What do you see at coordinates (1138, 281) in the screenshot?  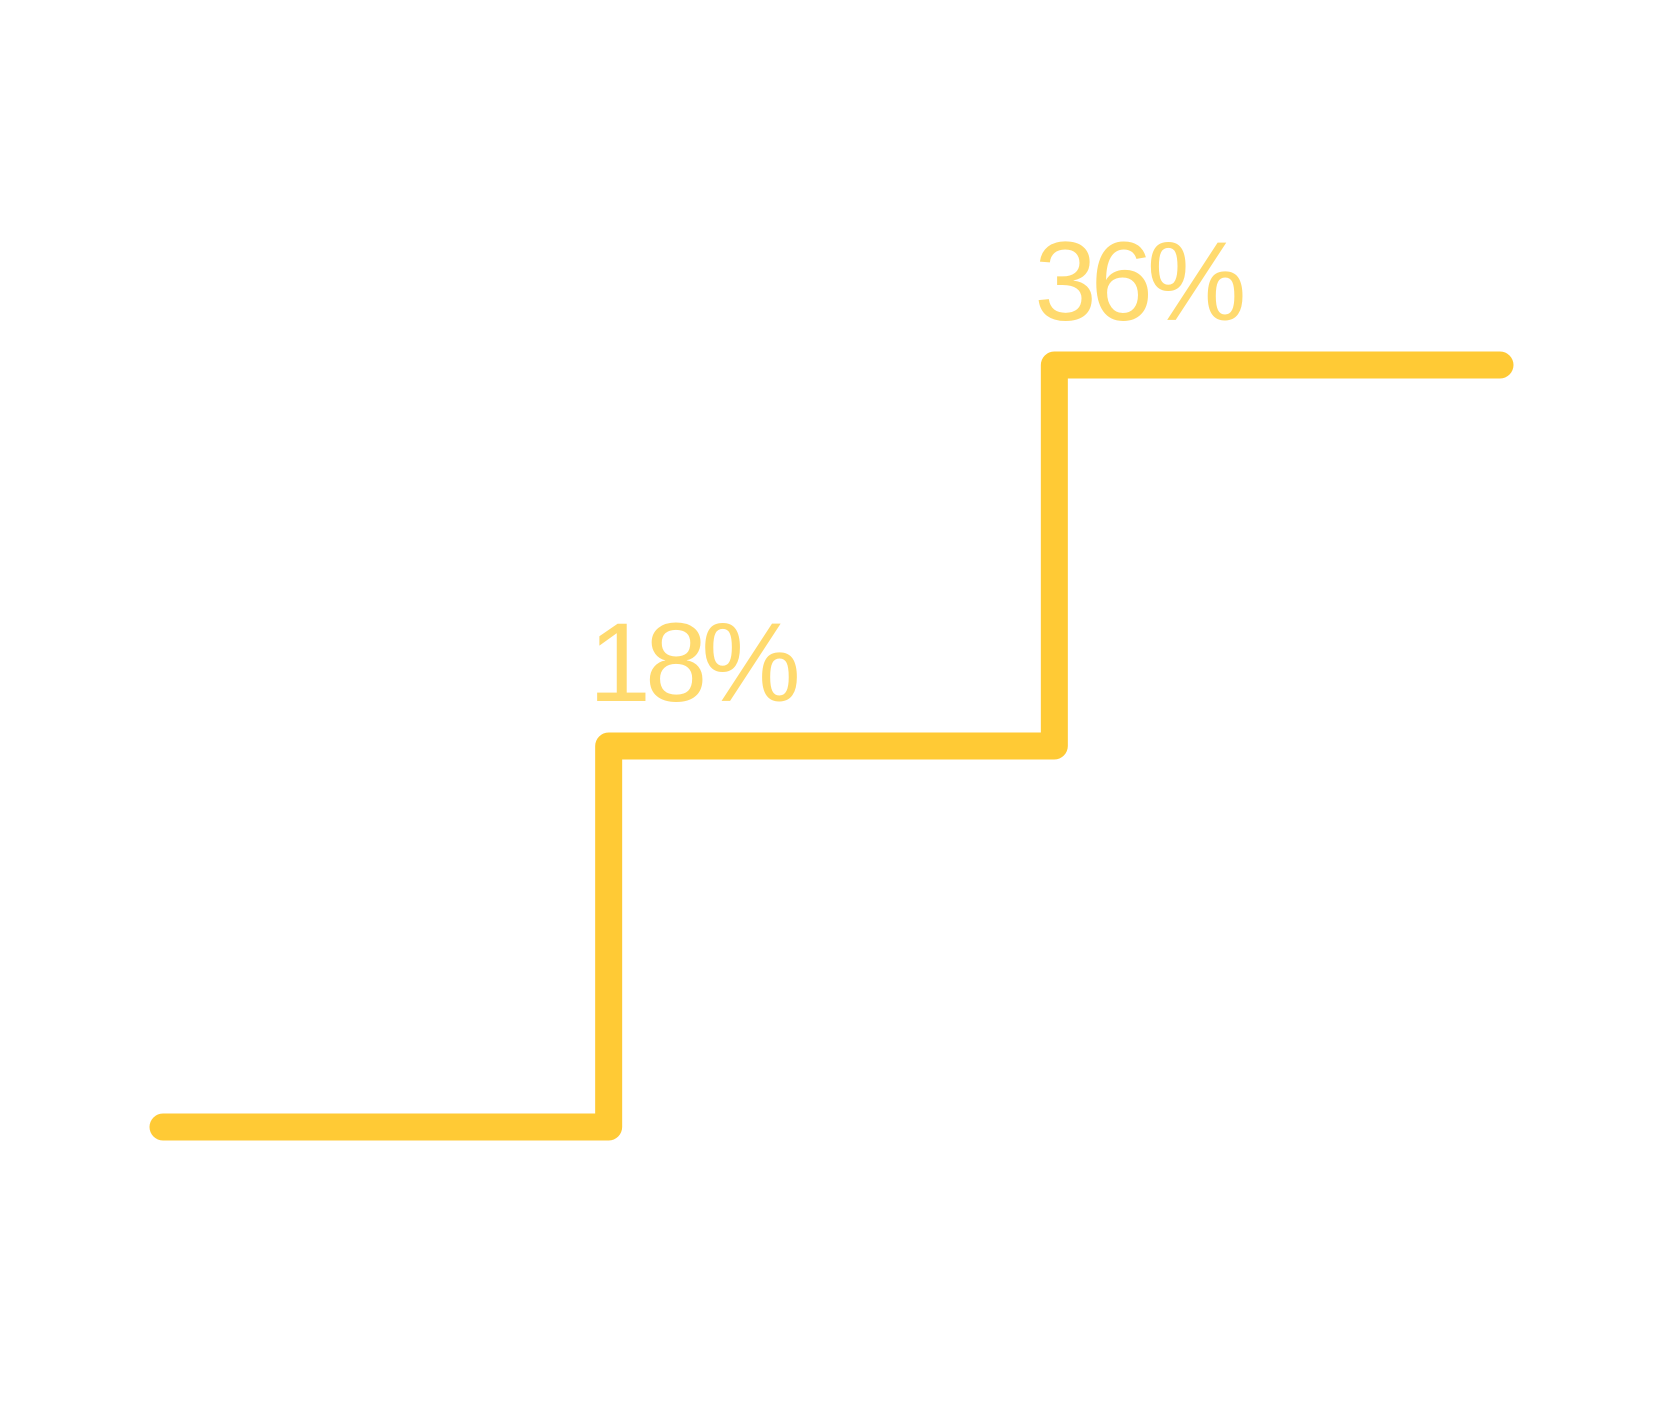 I see `data-label-2: 36%` at bounding box center [1138, 281].